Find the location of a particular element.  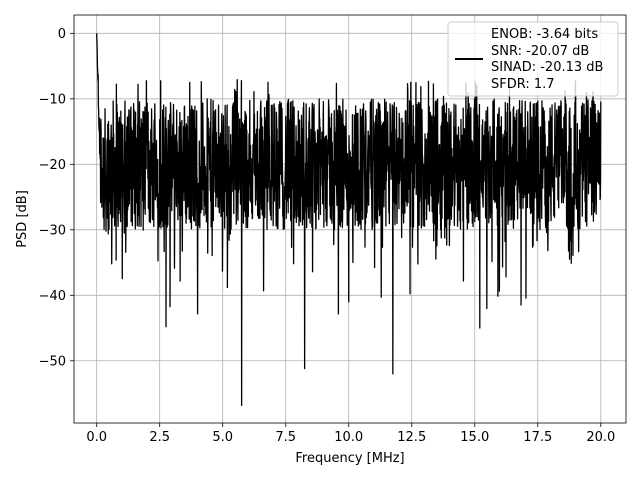

x-tick-label: 15.0 is located at coordinates (474, 437).